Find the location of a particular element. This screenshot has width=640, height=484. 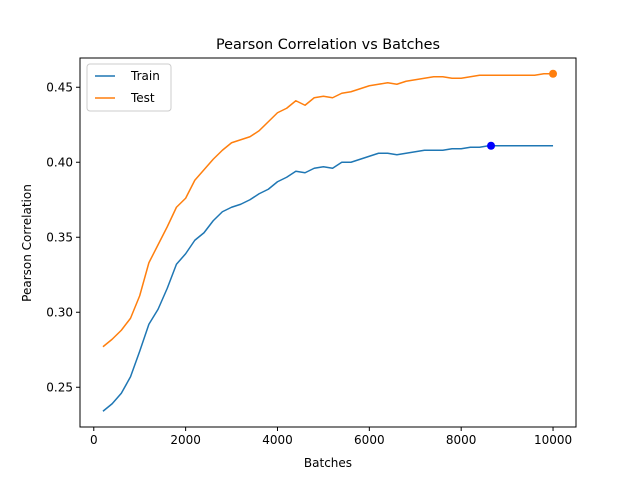

x-tick-label: 2000 is located at coordinates (185, 440).